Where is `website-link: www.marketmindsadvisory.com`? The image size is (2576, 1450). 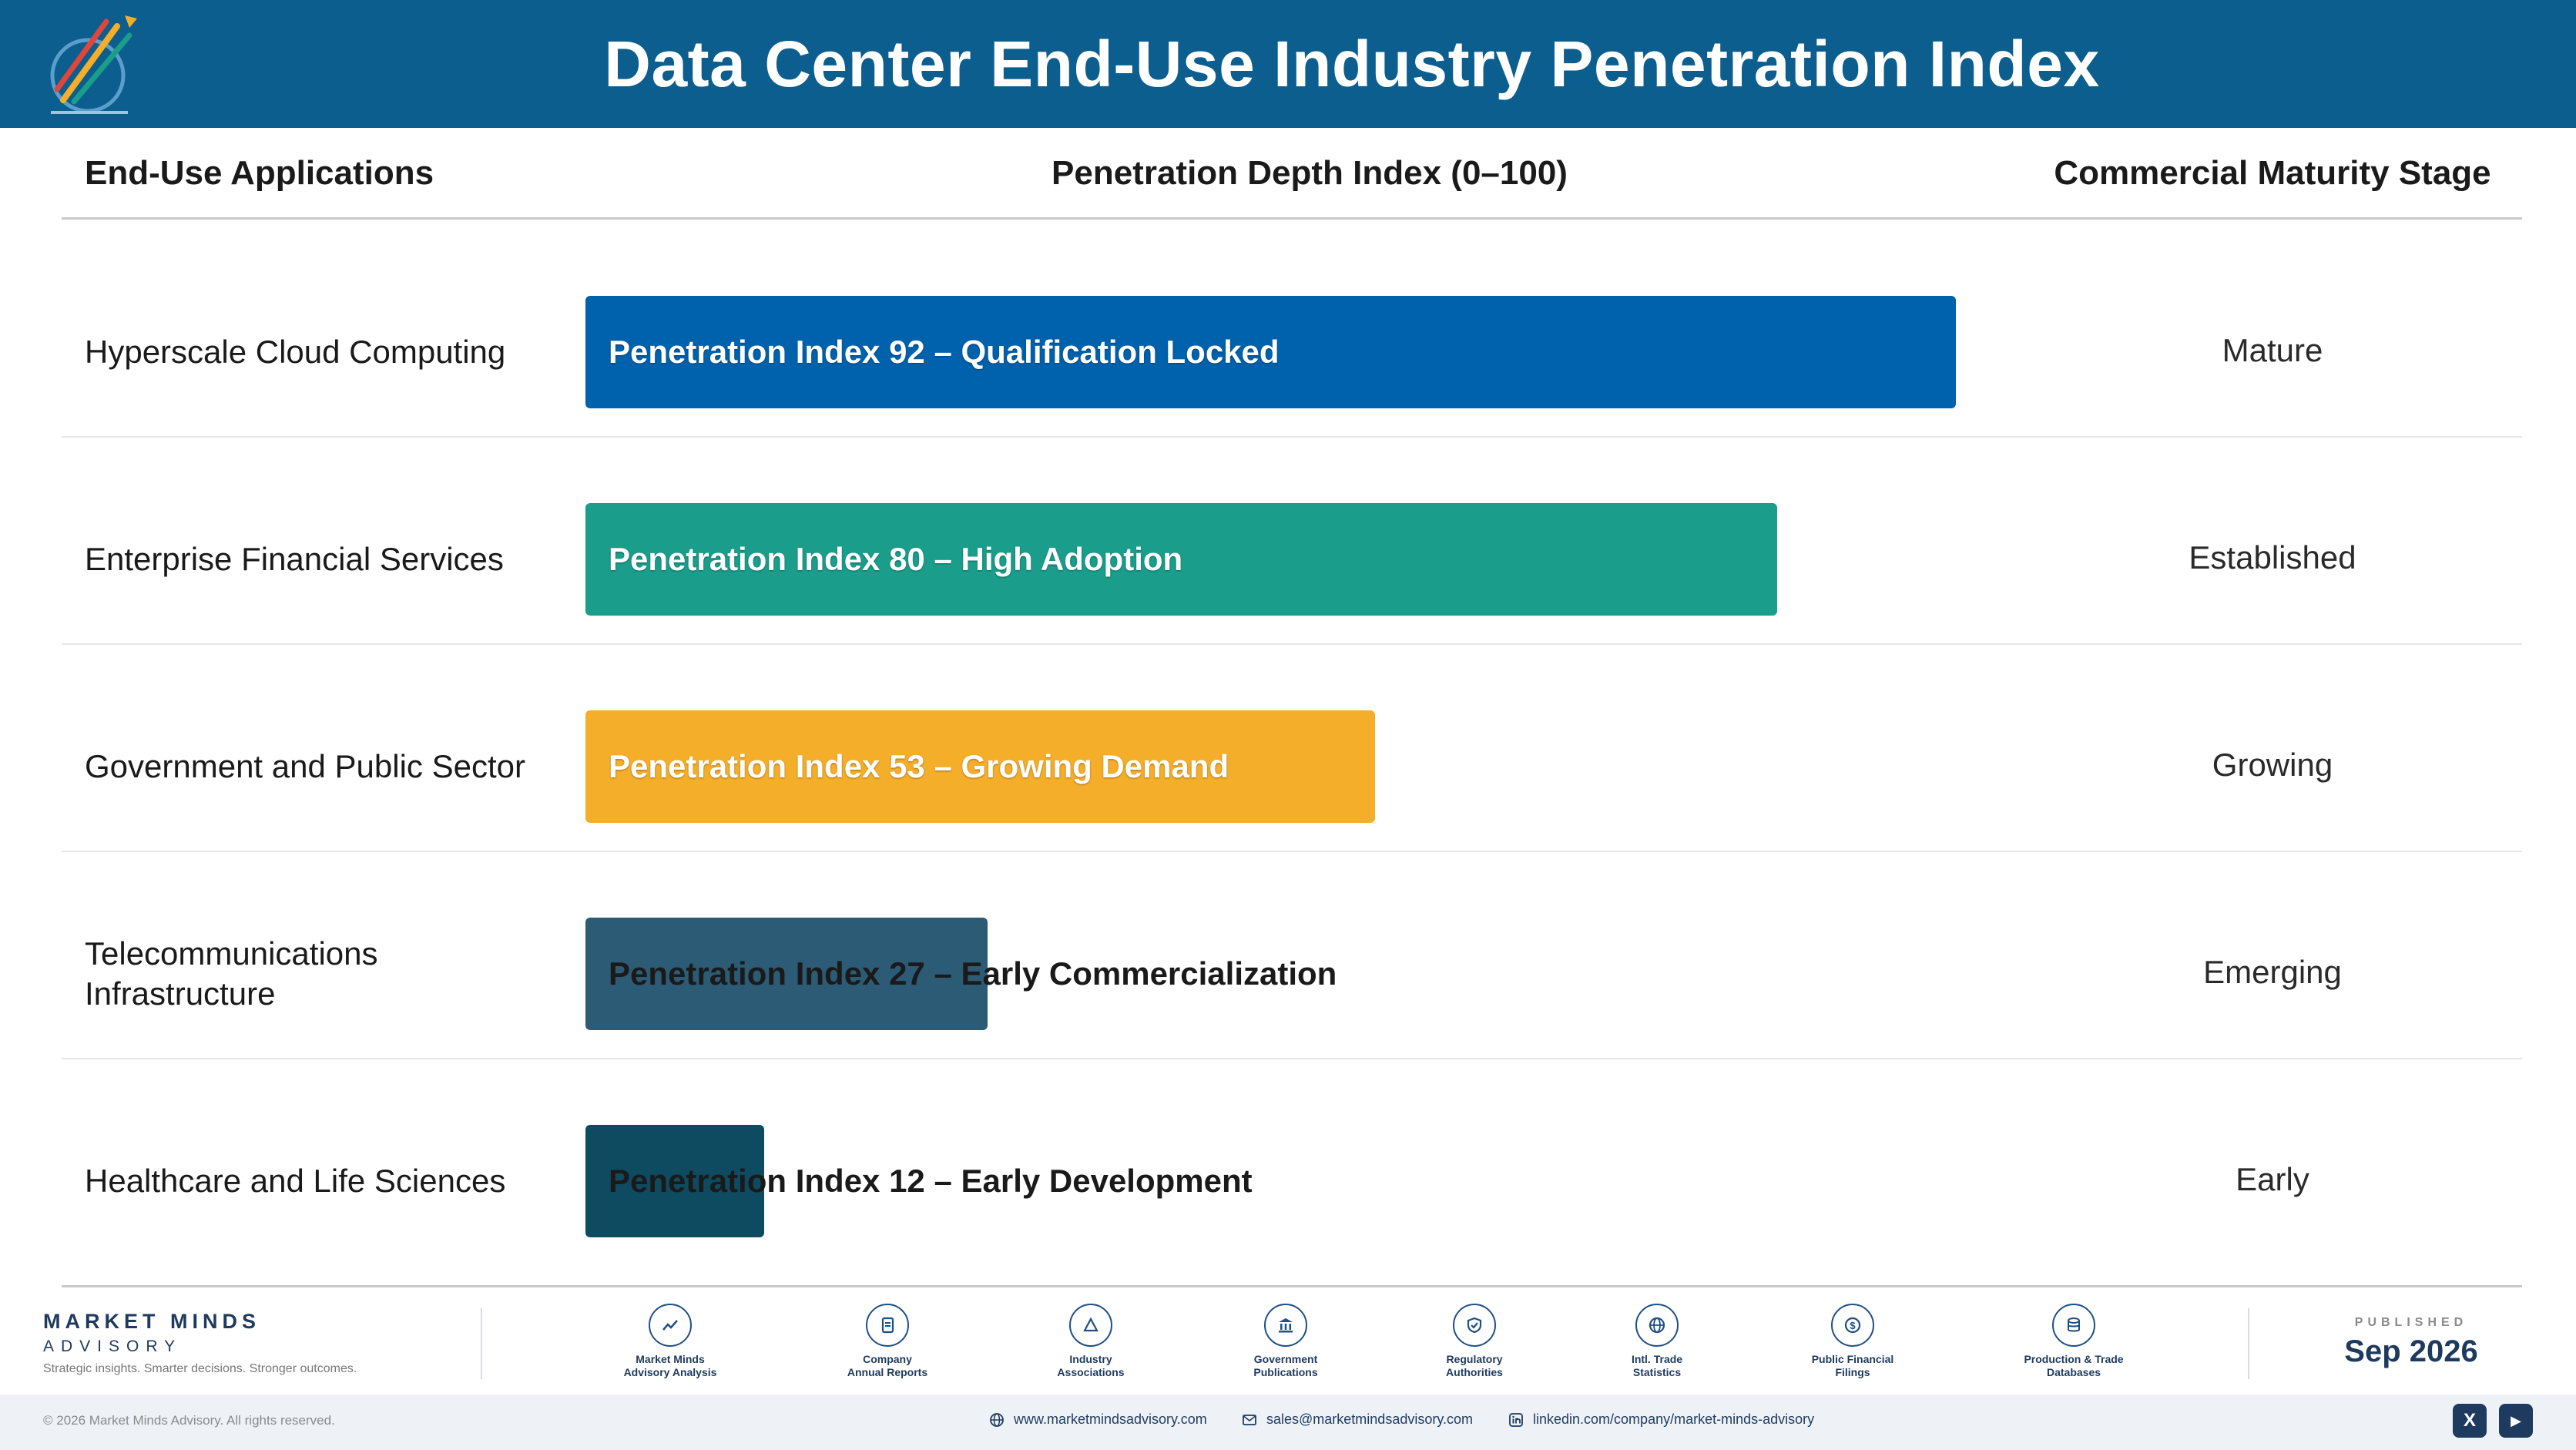
website-link: www.marketmindsadvisory.com is located at coordinates (1098, 1419).